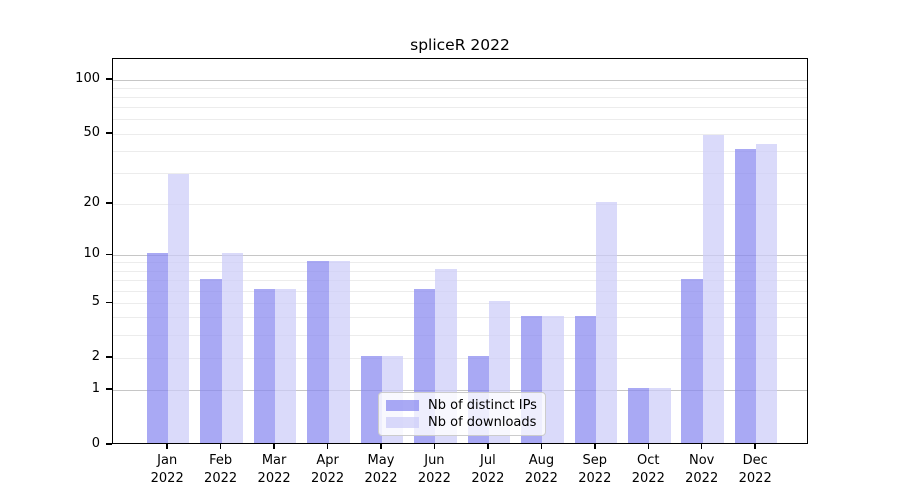 This screenshot has width=900, height=500. I want to click on legend-row-downloads: Nb of downloads, so click(461, 422).